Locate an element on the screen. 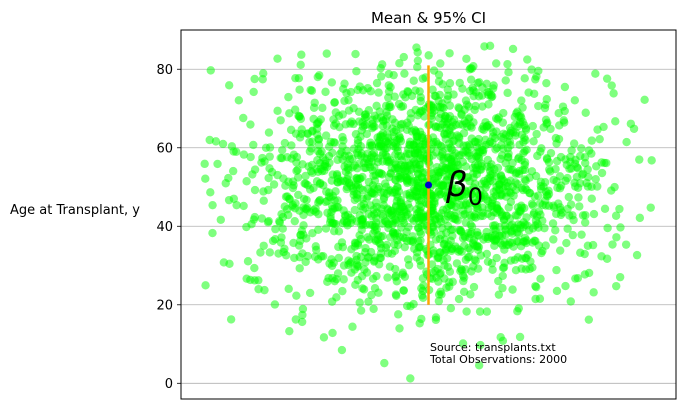 The image size is (688, 411). y-tick-label: 80 is located at coordinates (164, 70).